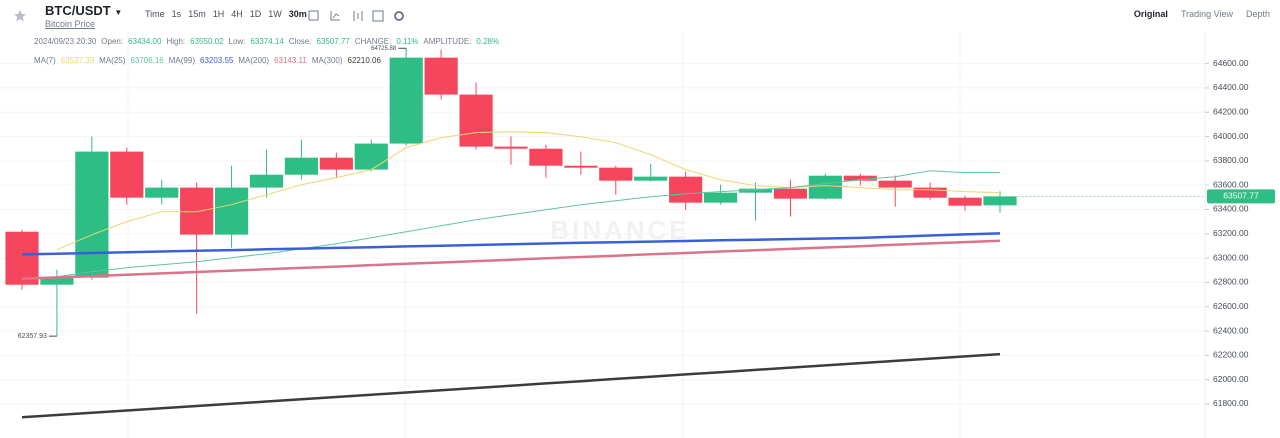 The width and height of the screenshot is (1280, 438). What do you see at coordinates (237, 41) in the screenshot?
I see `info-label: Low:` at bounding box center [237, 41].